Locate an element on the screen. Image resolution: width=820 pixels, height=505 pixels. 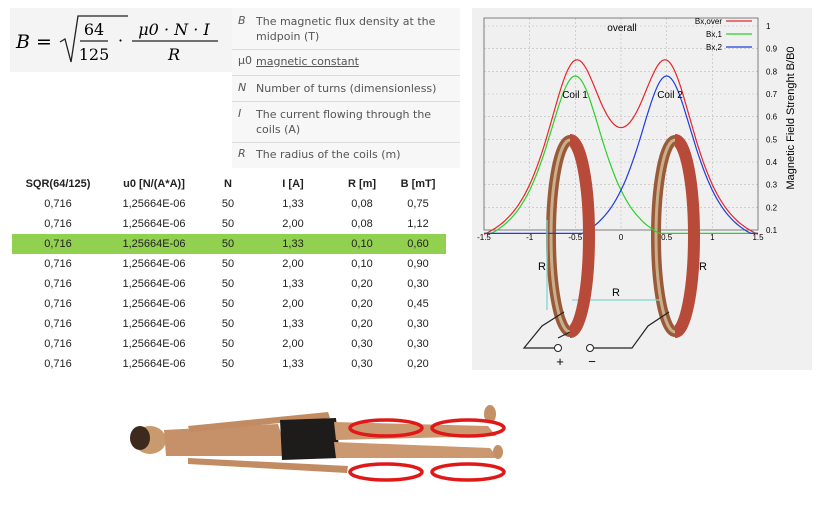
coil-markers is located at coordinates (427, 450).